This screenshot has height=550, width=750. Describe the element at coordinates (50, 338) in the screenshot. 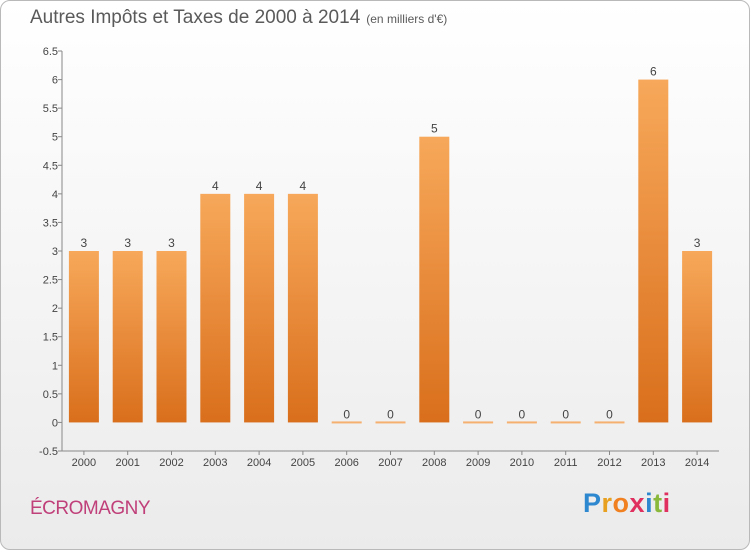

I see `y-tick-label: 1.5` at that location.